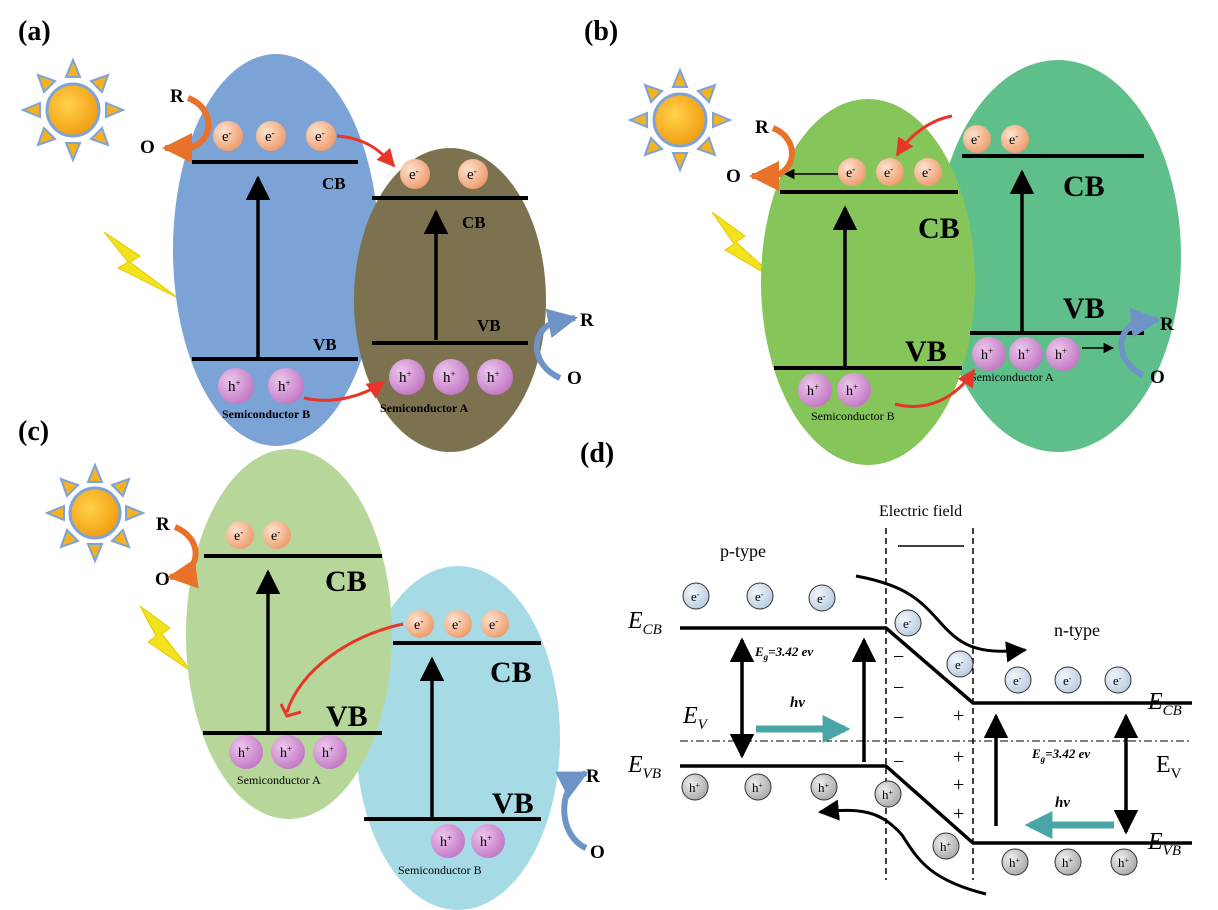 The width and height of the screenshot is (1218, 910). Describe the element at coordinates (928, 735) in the screenshot. I see `depletion-charges: − − − − + + + +` at that location.